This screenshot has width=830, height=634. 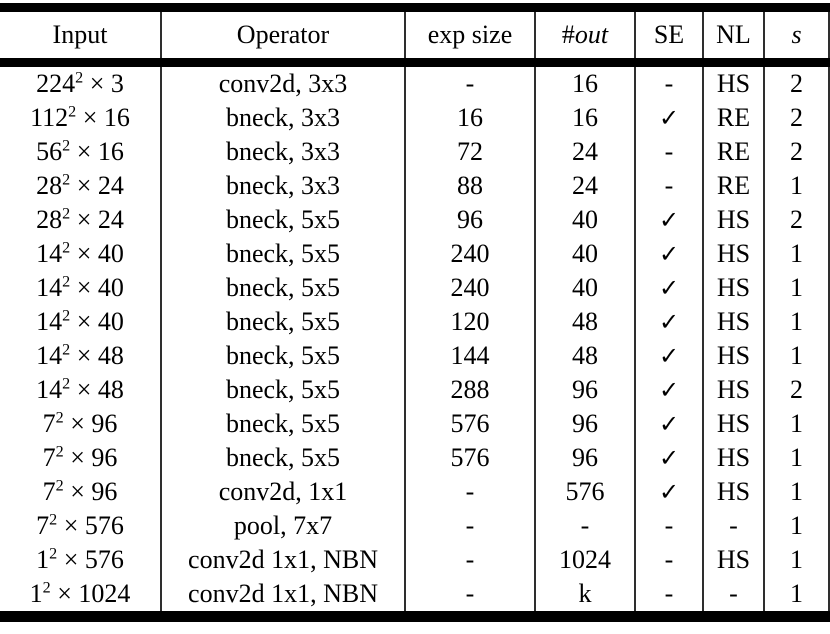 I want to click on cell-input: 72 × 576, so click(x=80, y=525).